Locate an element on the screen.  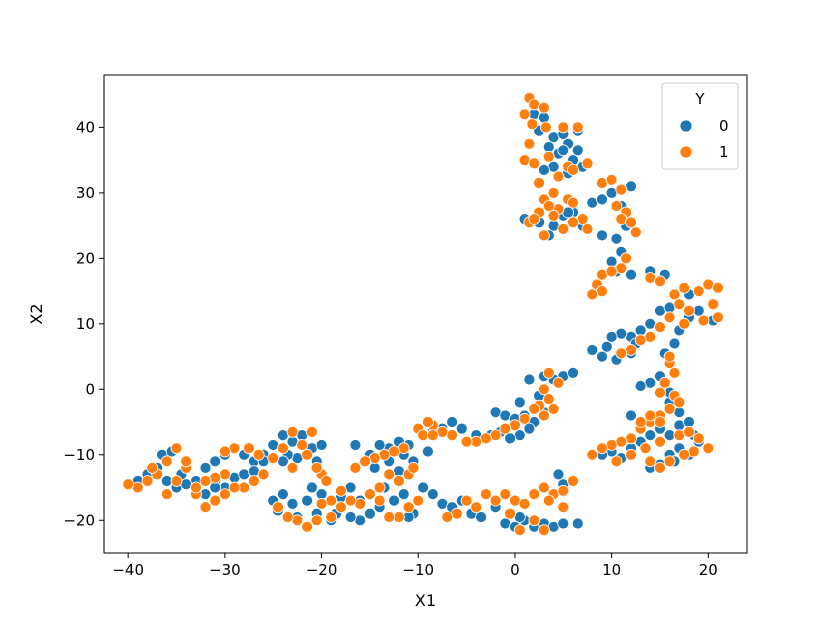
y-tick-label: 40 is located at coordinates (85, 127).